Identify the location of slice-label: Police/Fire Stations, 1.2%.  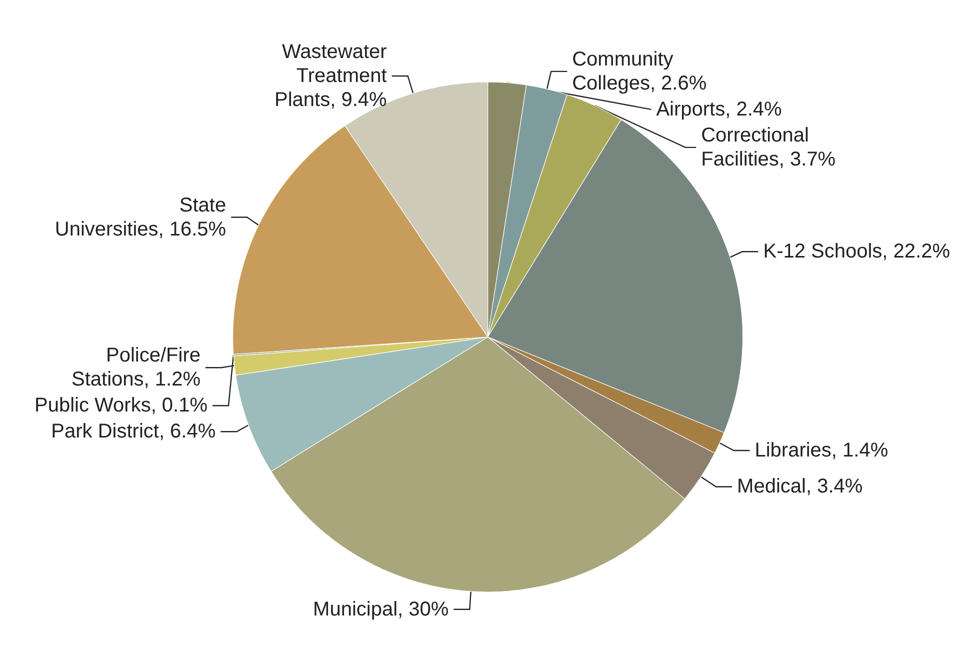
(136, 367).